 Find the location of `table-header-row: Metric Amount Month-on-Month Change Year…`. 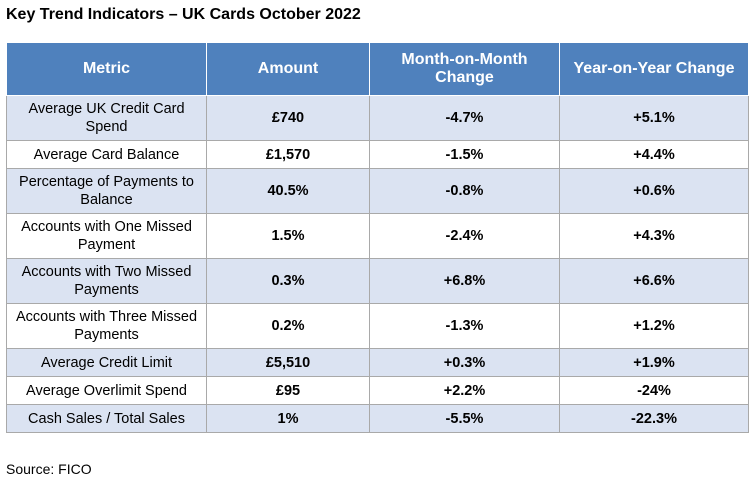

table-header-row: Metric Amount Month-on-Month Change Year… is located at coordinates (377, 69).